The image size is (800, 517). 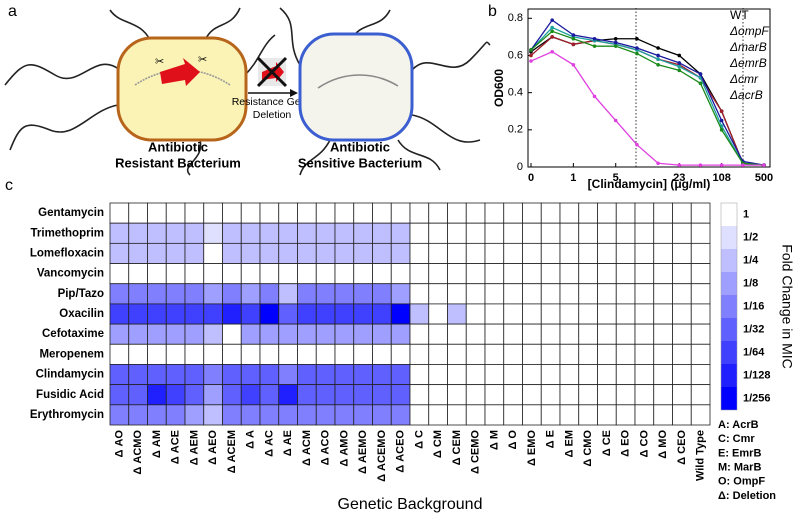 What do you see at coordinates (721, 178) in the screenshot?
I see `x-tick-label: 108` at bounding box center [721, 178].